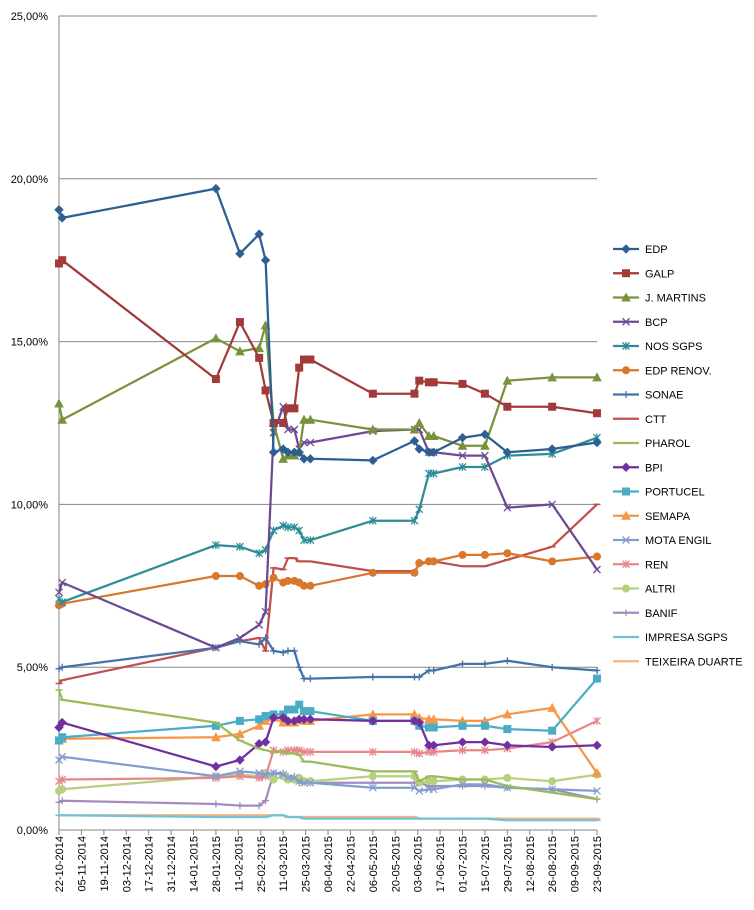 The height and width of the screenshot is (910, 754). Describe the element at coordinates (328, 744) in the screenshot. I see `series-pharol` at that location.